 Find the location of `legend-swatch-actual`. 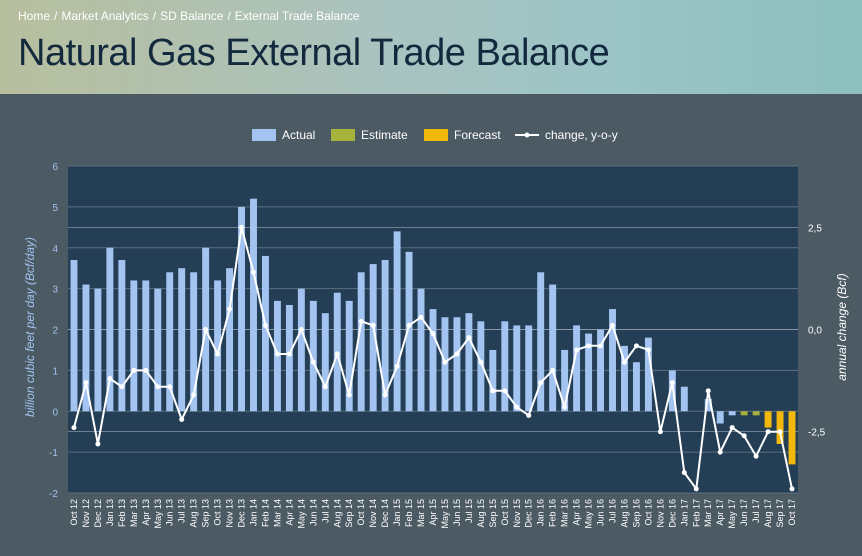

legend-swatch-actual is located at coordinates (264, 135).